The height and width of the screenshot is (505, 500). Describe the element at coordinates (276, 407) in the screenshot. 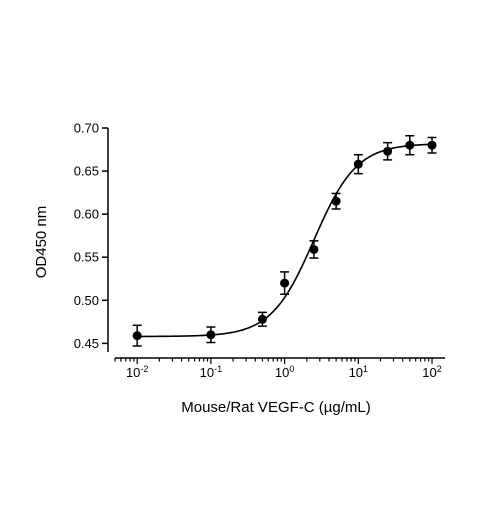

I see `x-axis-title: Mouse/Rat VEGF-C (µg/mL)` at that location.